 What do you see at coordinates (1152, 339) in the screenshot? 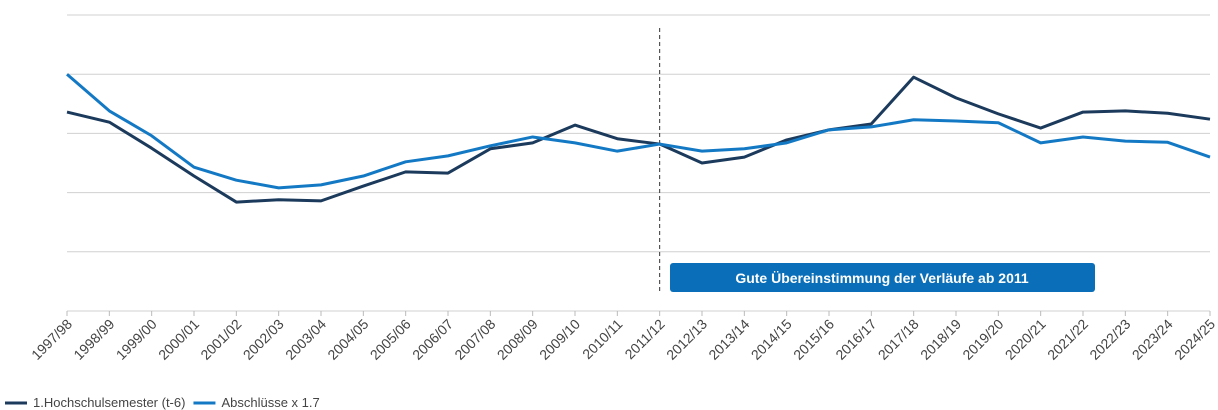
I see `x-tick-label: 2023/24` at bounding box center [1152, 339].